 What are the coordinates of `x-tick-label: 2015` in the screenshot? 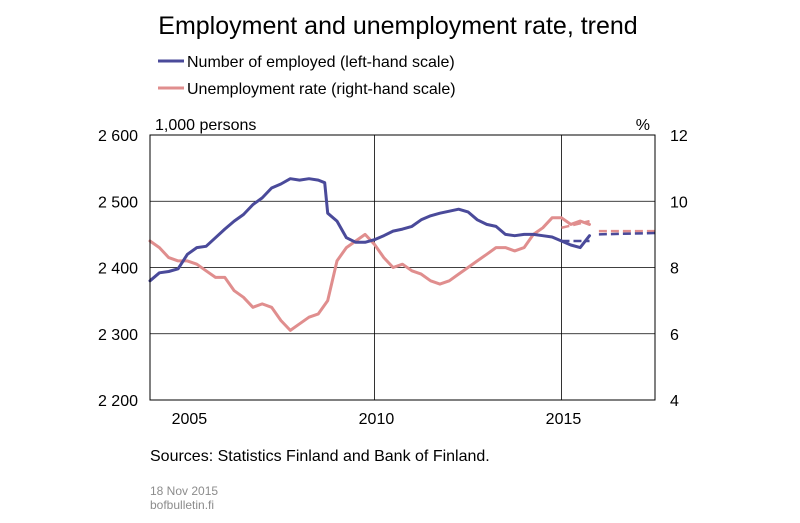 It's located at (564, 419).